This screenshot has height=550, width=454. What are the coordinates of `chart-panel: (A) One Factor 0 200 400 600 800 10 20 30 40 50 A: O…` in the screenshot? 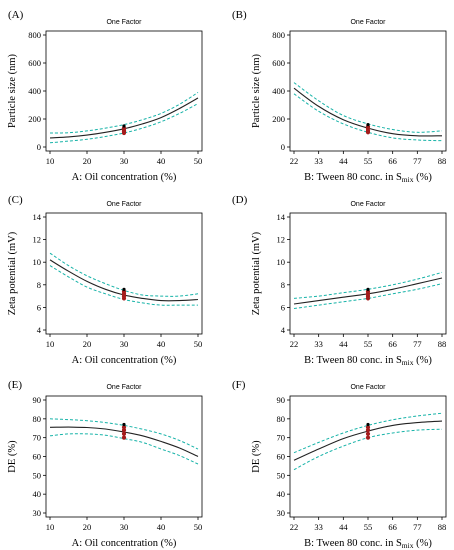 It's located at (105, 96).